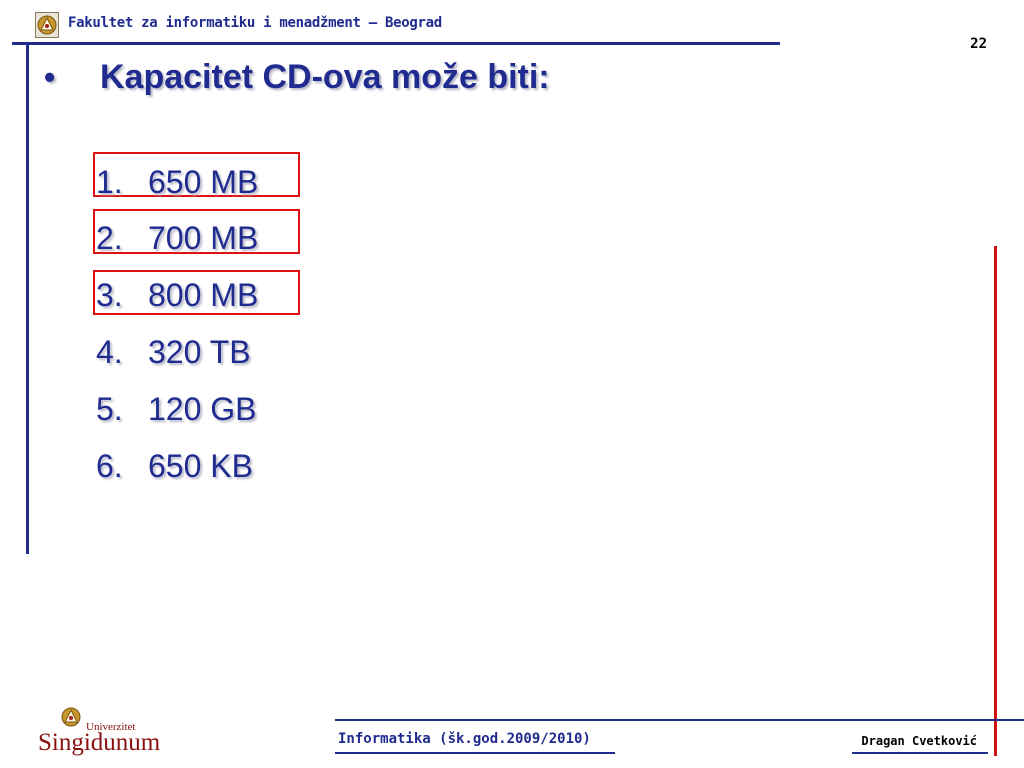  I want to click on option-text: 650 KB, so click(200, 465).